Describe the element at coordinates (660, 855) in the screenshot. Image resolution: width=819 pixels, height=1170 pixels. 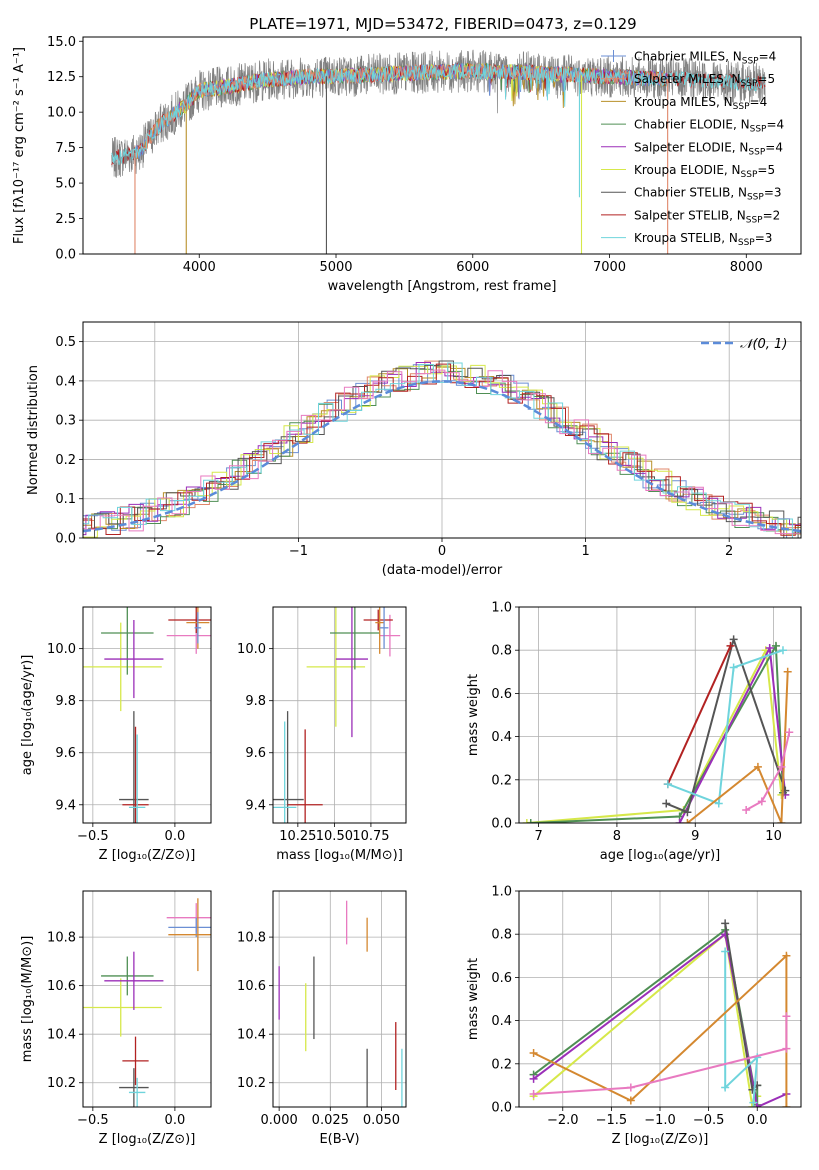
I see `x-axis-label: age [log₁₀(age/yr)]` at that location.